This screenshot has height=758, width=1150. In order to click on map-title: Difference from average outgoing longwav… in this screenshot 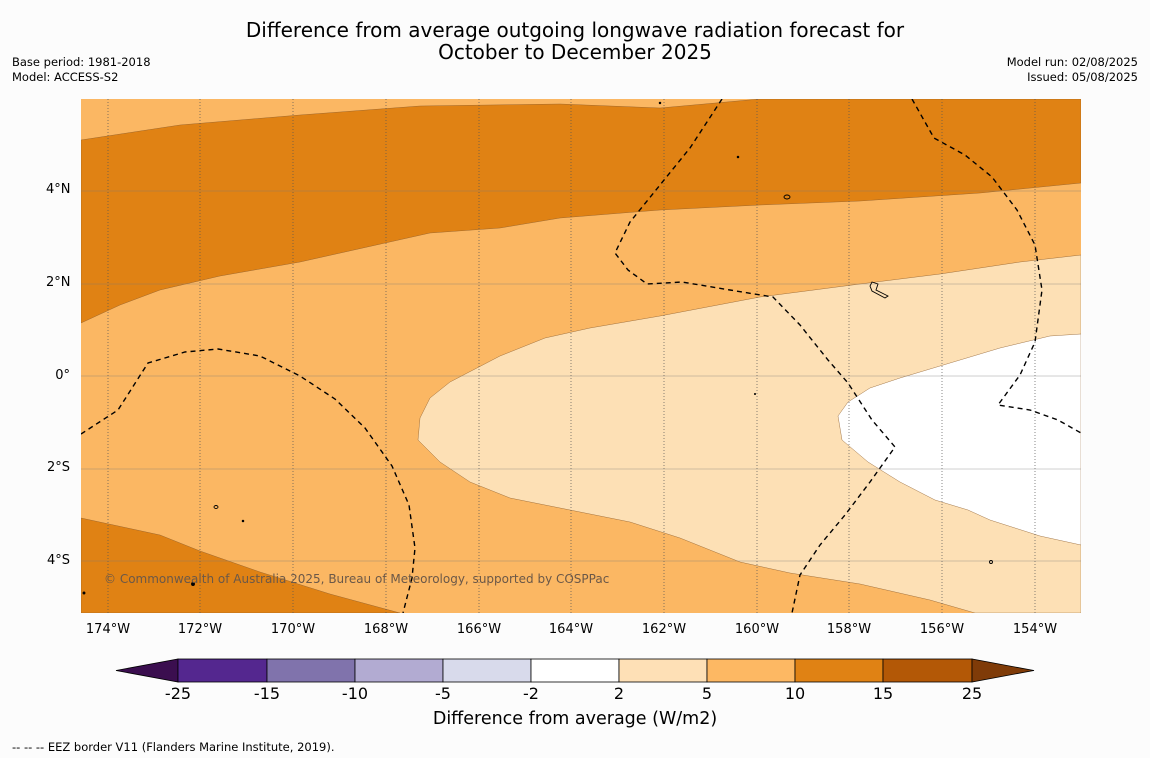, I will do `click(575, 41)`.